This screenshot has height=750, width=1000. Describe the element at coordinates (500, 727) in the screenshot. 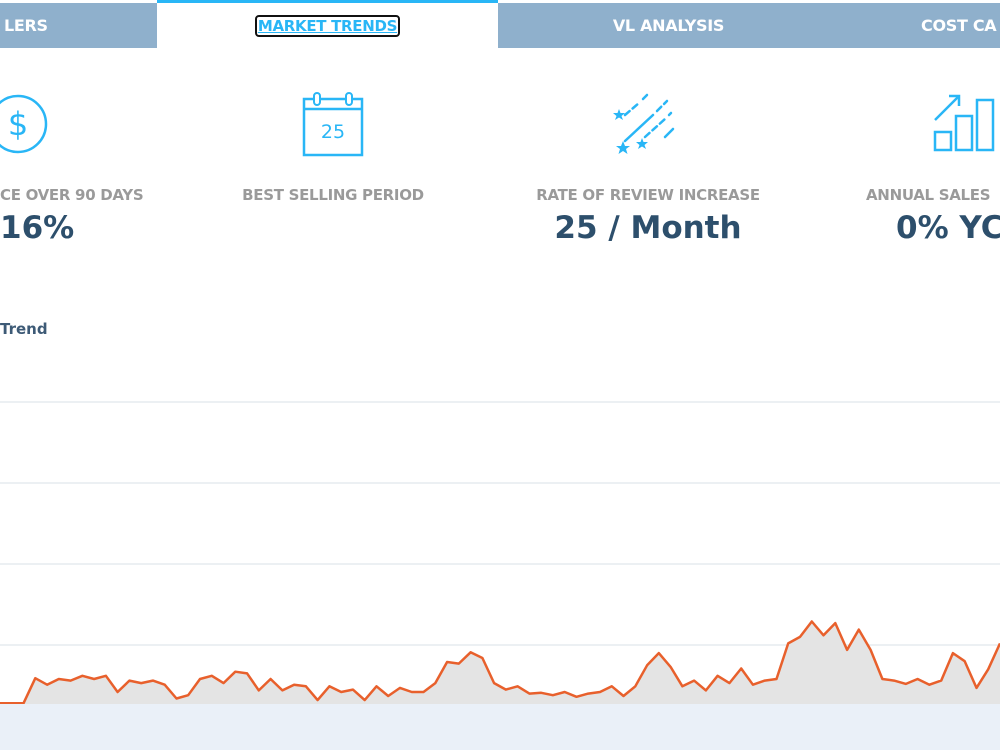

I see `footer-band` at that location.